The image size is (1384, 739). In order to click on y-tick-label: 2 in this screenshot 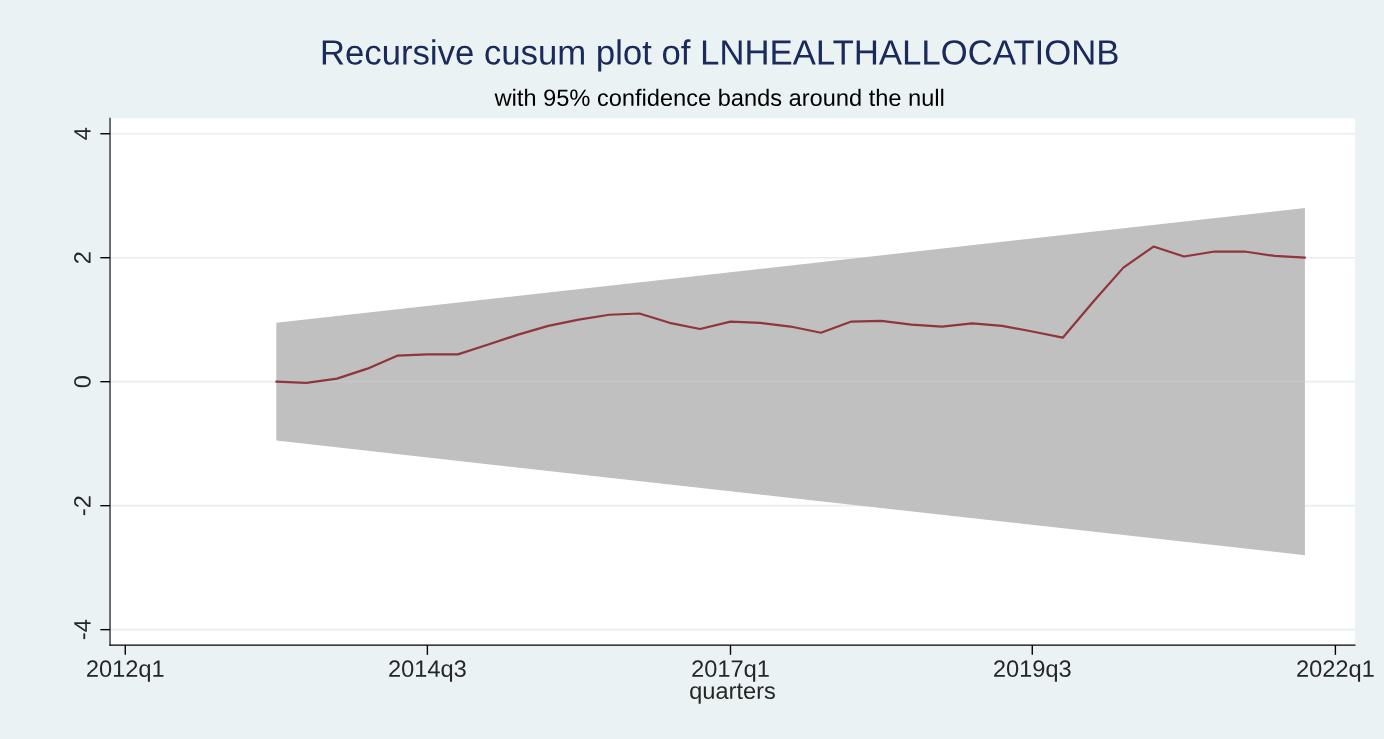, I will do `click(82, 258)`.